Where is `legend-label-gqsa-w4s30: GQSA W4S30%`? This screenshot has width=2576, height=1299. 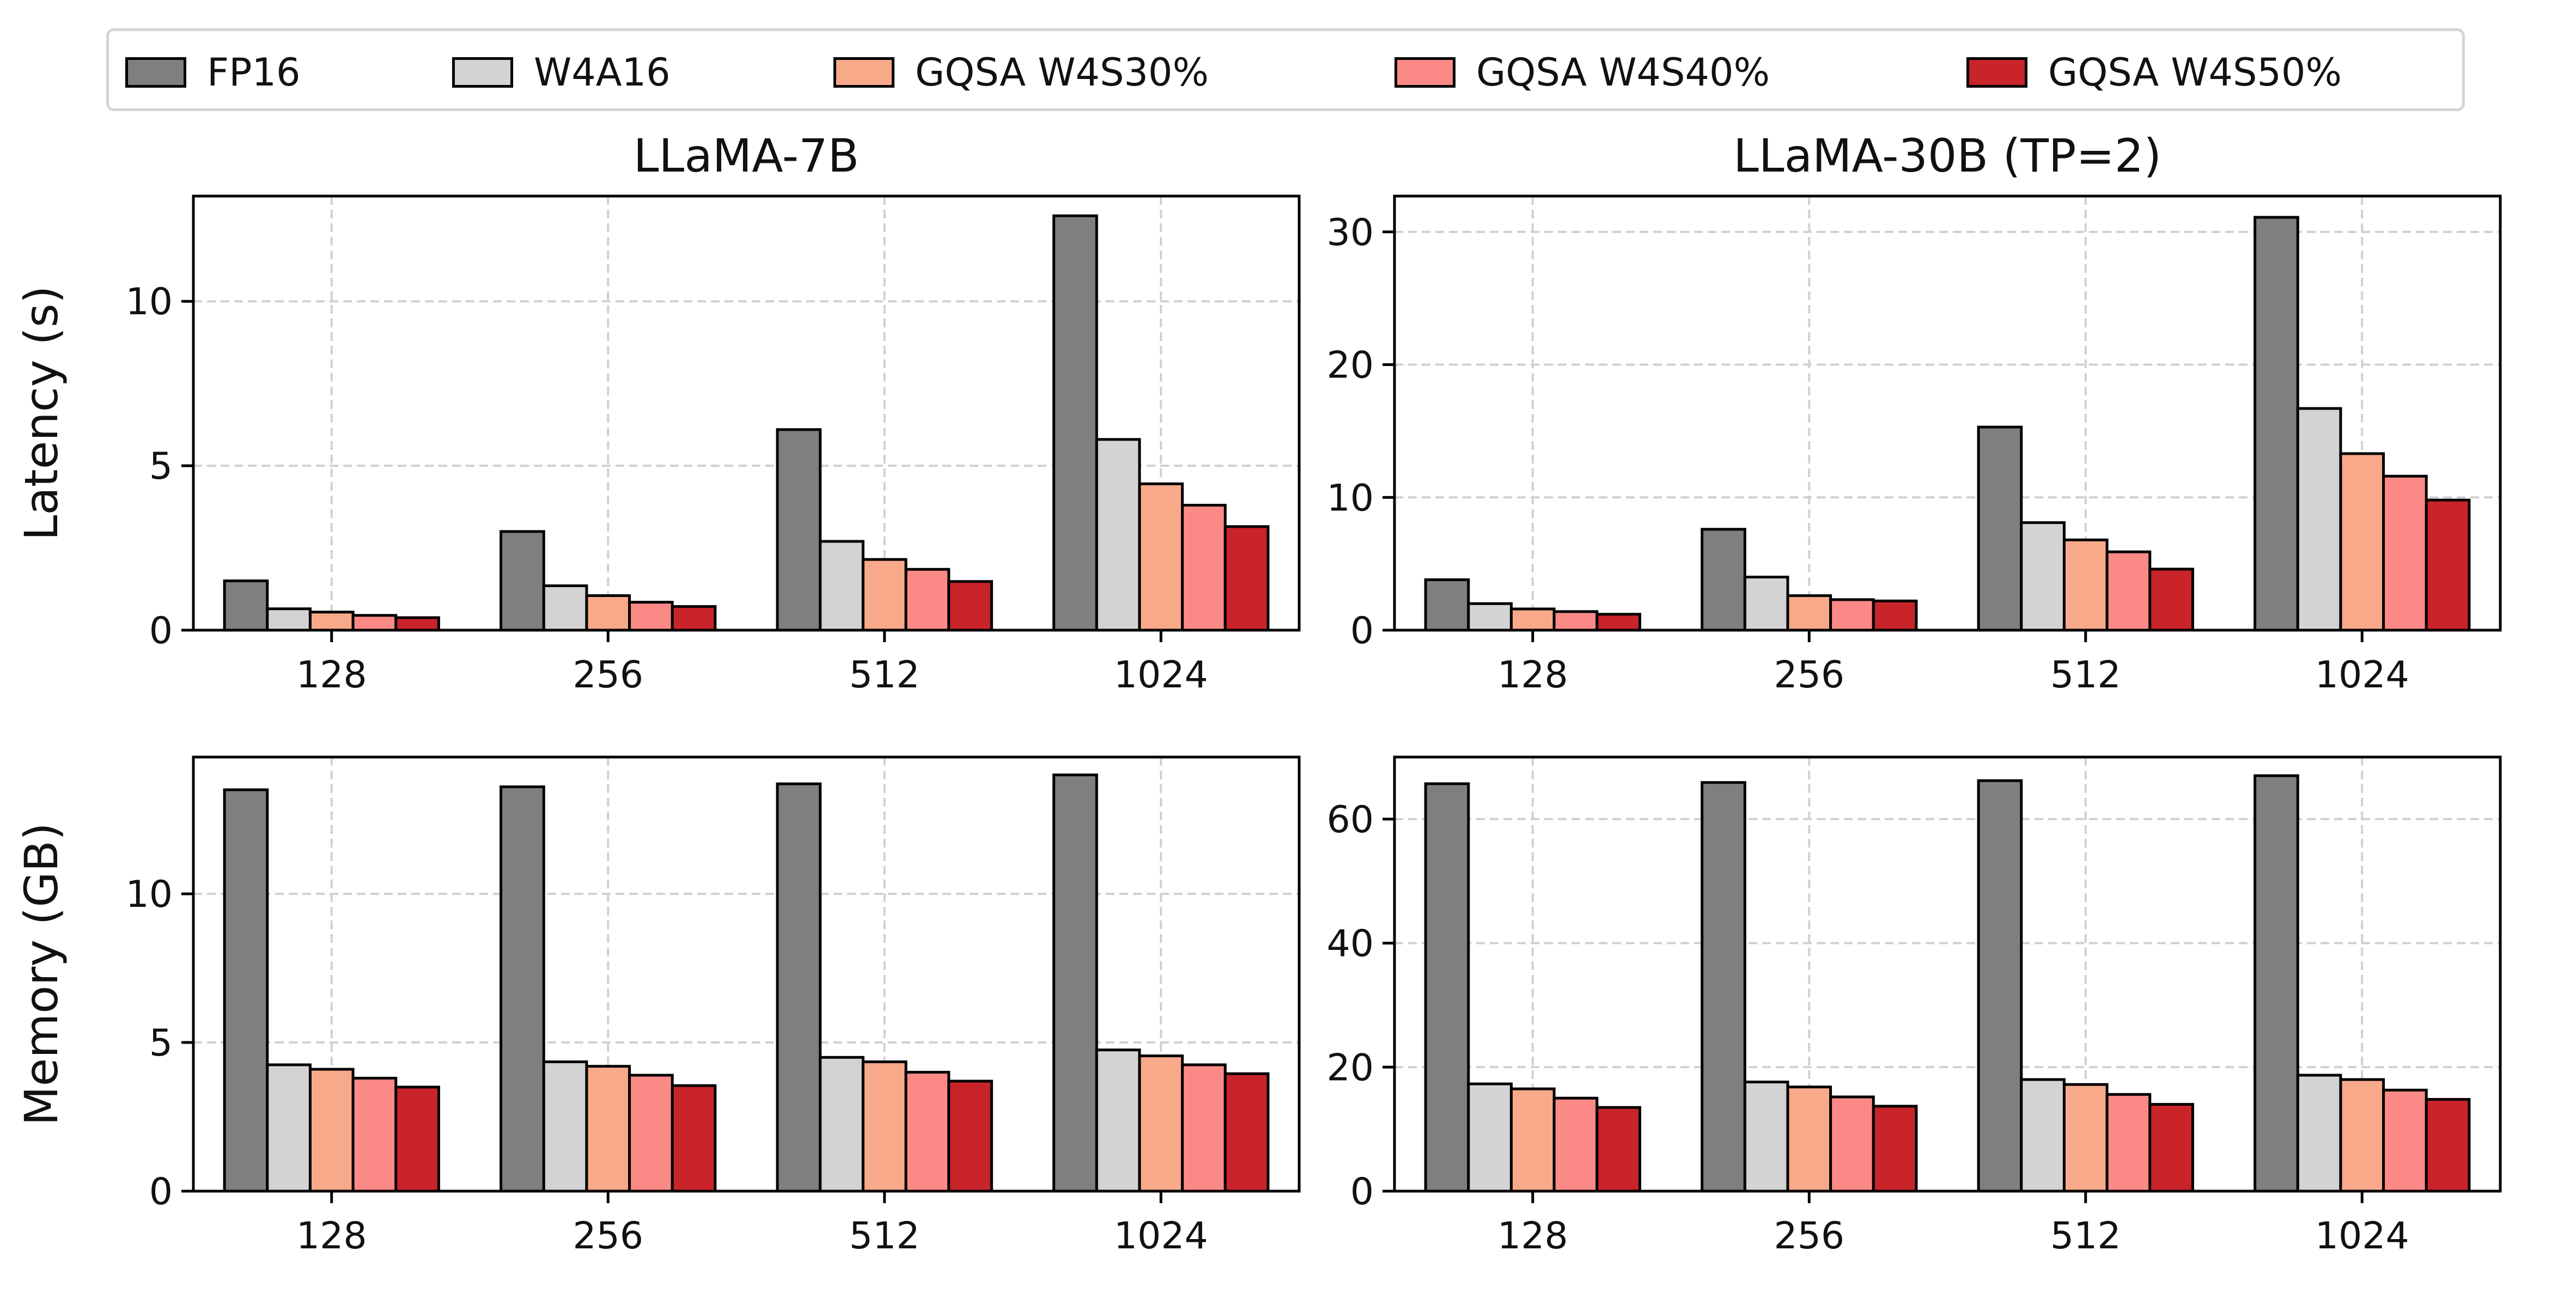 legend-label-gqsa-w4s30: GQSA W4S30% is located at coordinates (1062, 72).